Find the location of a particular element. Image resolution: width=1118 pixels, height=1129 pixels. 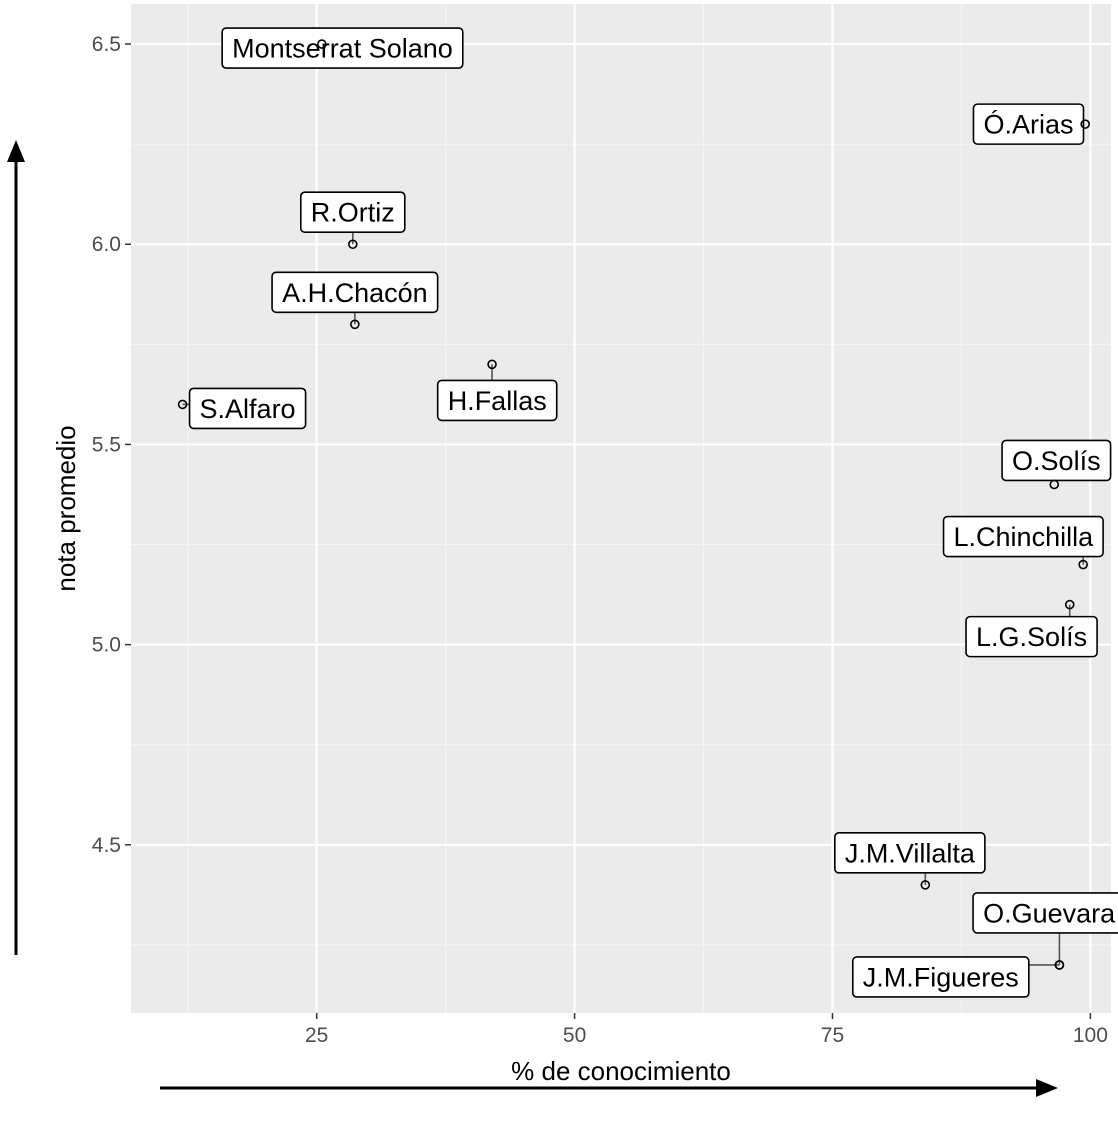

x-axis-arrow-head is located at coordinates (1047, 1088).